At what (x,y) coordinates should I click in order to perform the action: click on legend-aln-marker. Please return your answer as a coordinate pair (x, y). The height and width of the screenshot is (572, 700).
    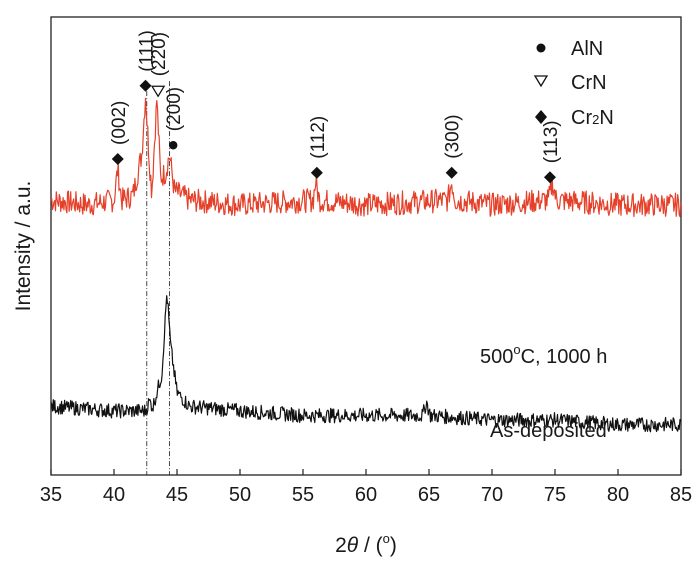
    Looking at the image, I should click on (541, 48).